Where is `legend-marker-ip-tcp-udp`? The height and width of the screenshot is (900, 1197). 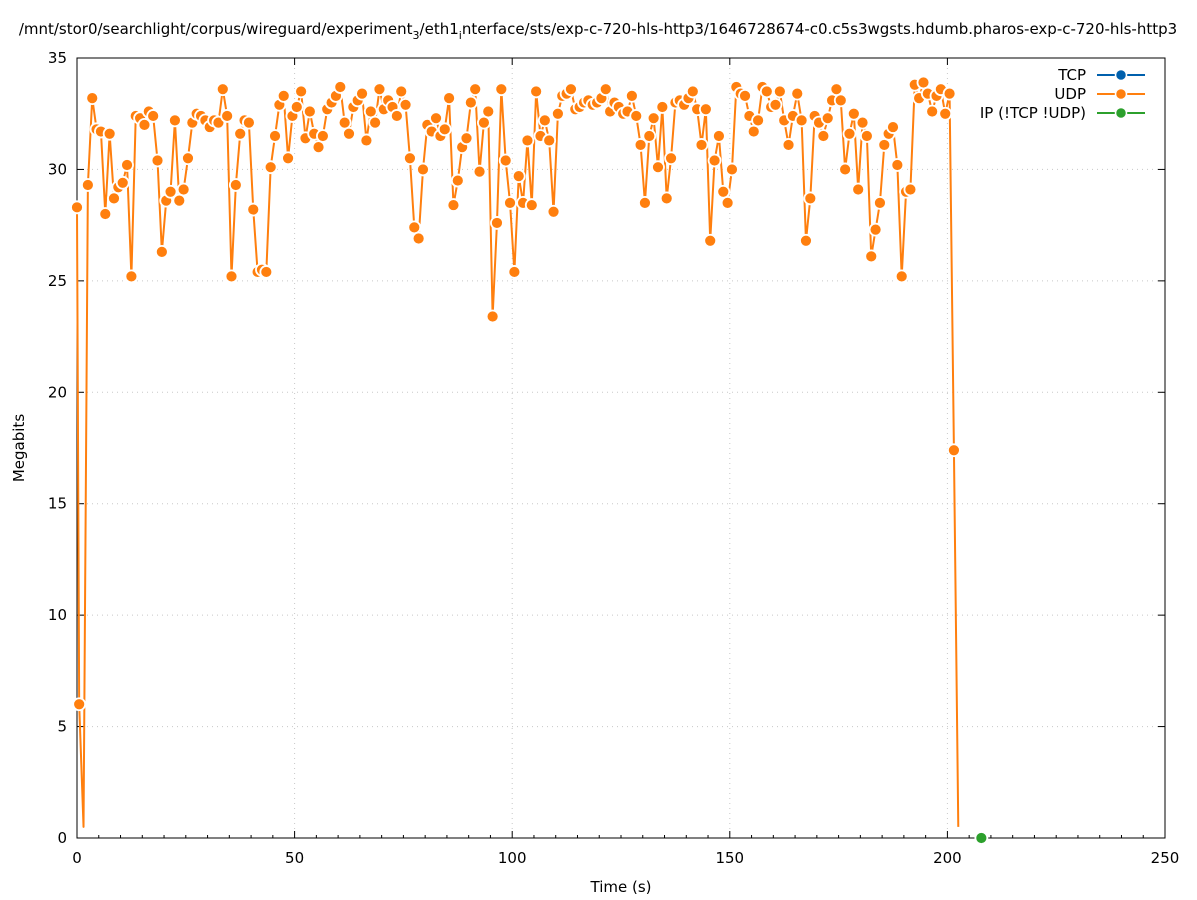 legend-marker-ip-tcp-udp is located at coordinates (1121, 113).